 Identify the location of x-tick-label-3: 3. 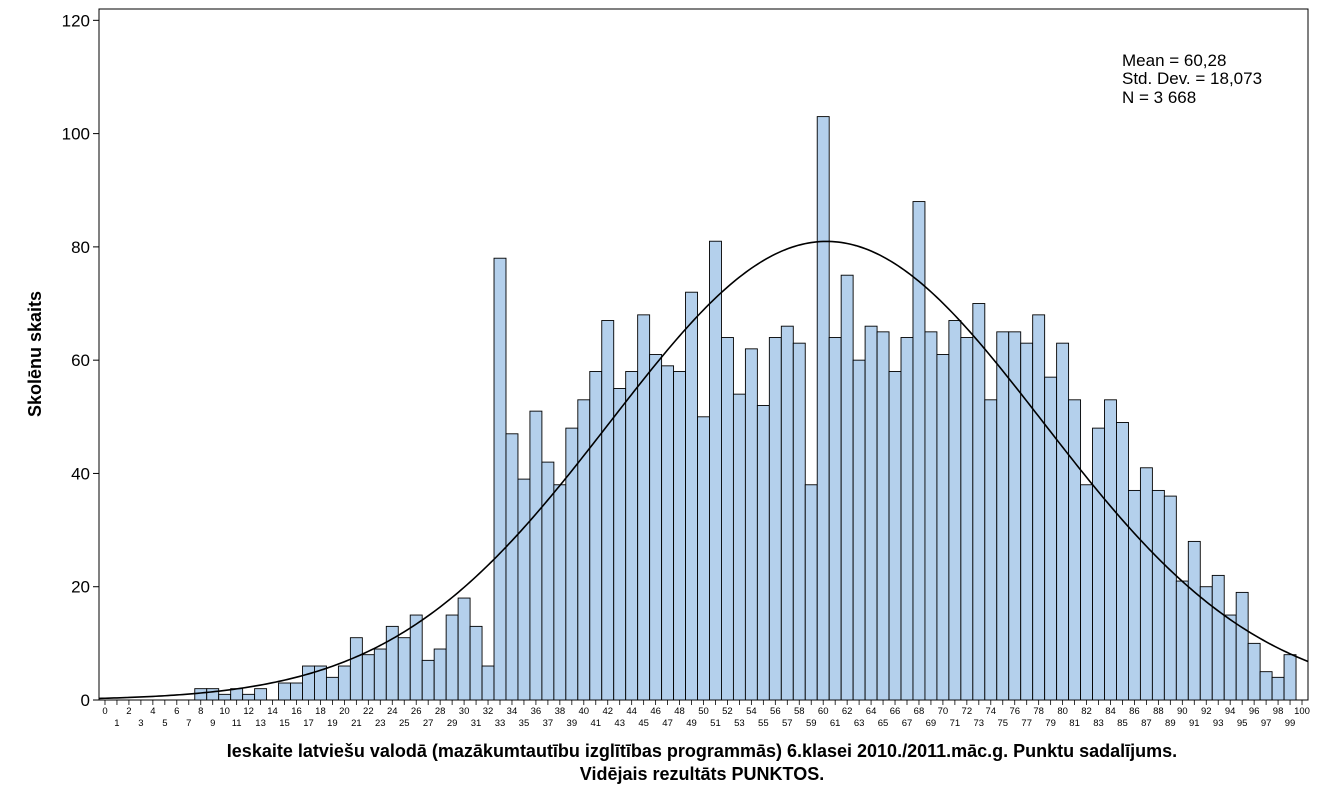
(140, 723).